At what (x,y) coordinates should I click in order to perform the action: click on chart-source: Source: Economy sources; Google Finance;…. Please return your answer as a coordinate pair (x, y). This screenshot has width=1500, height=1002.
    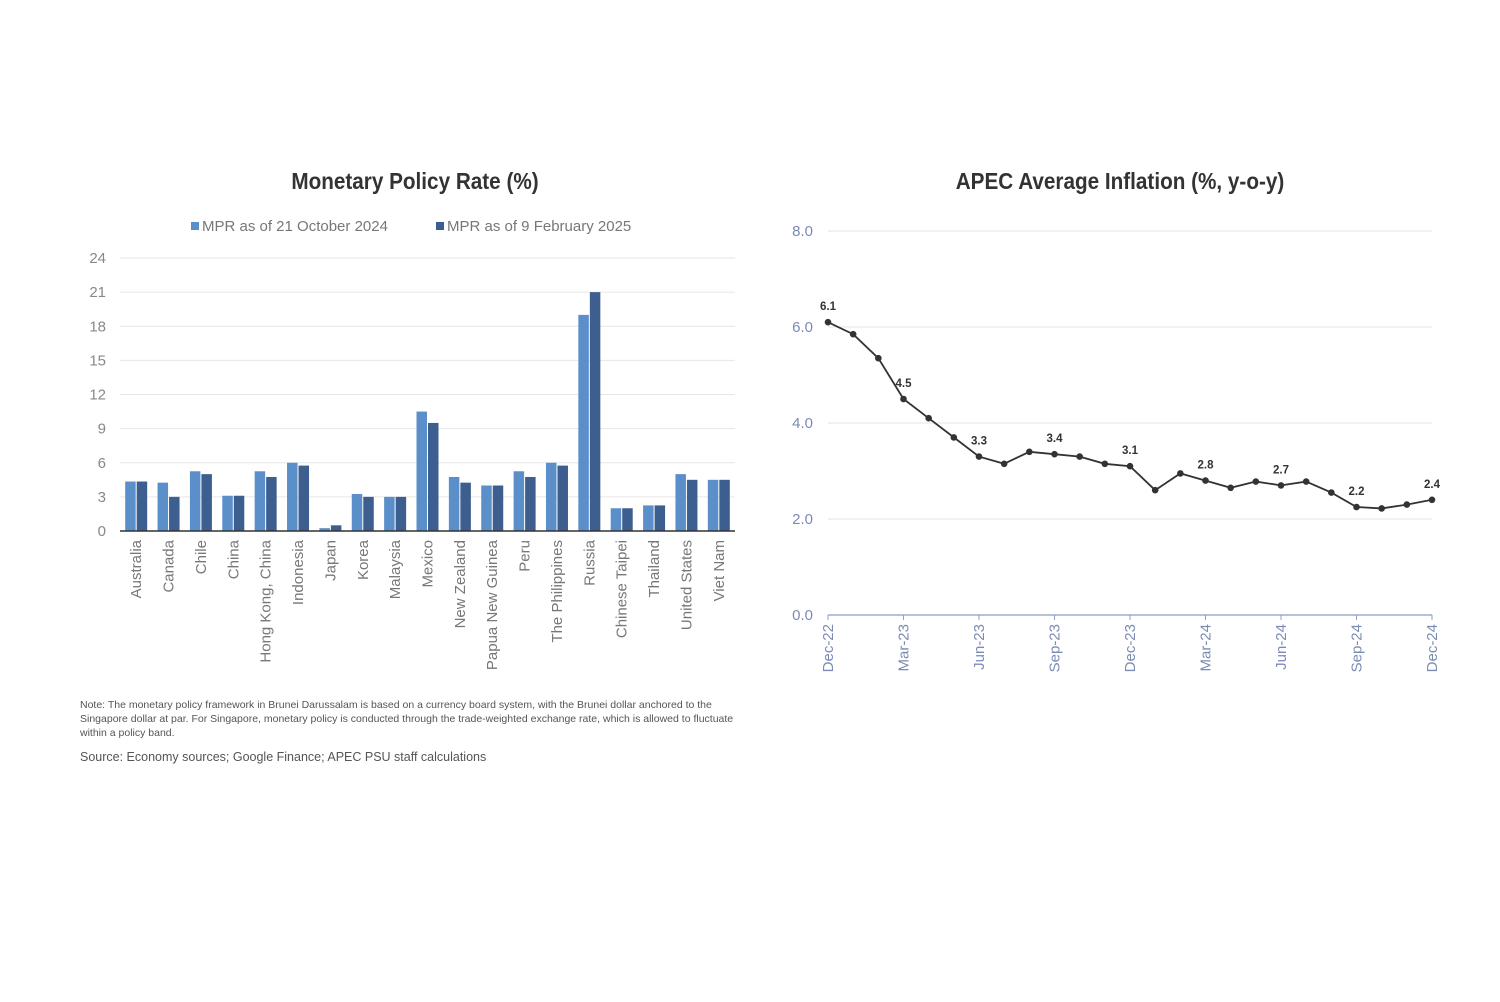
    Looking at the image, I should click on (283, 757).